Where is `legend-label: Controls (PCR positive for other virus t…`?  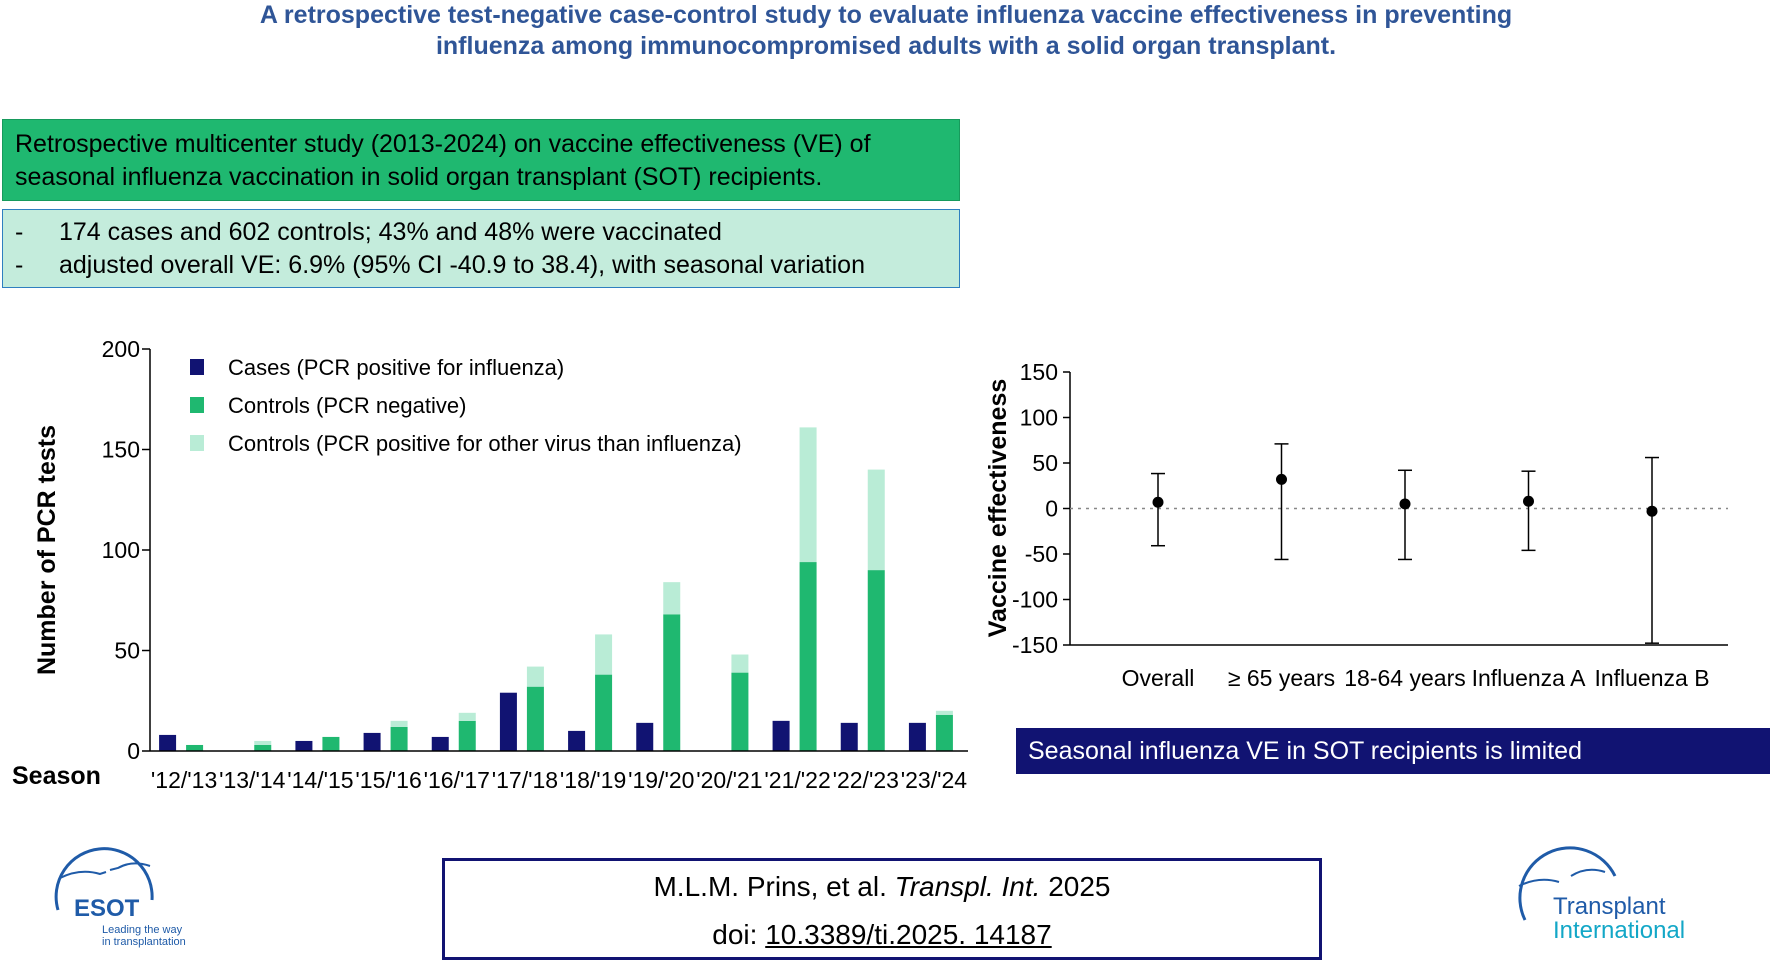
legend-label: Controls (PCR positive for other virus t… is located at coordinates (485, 443).